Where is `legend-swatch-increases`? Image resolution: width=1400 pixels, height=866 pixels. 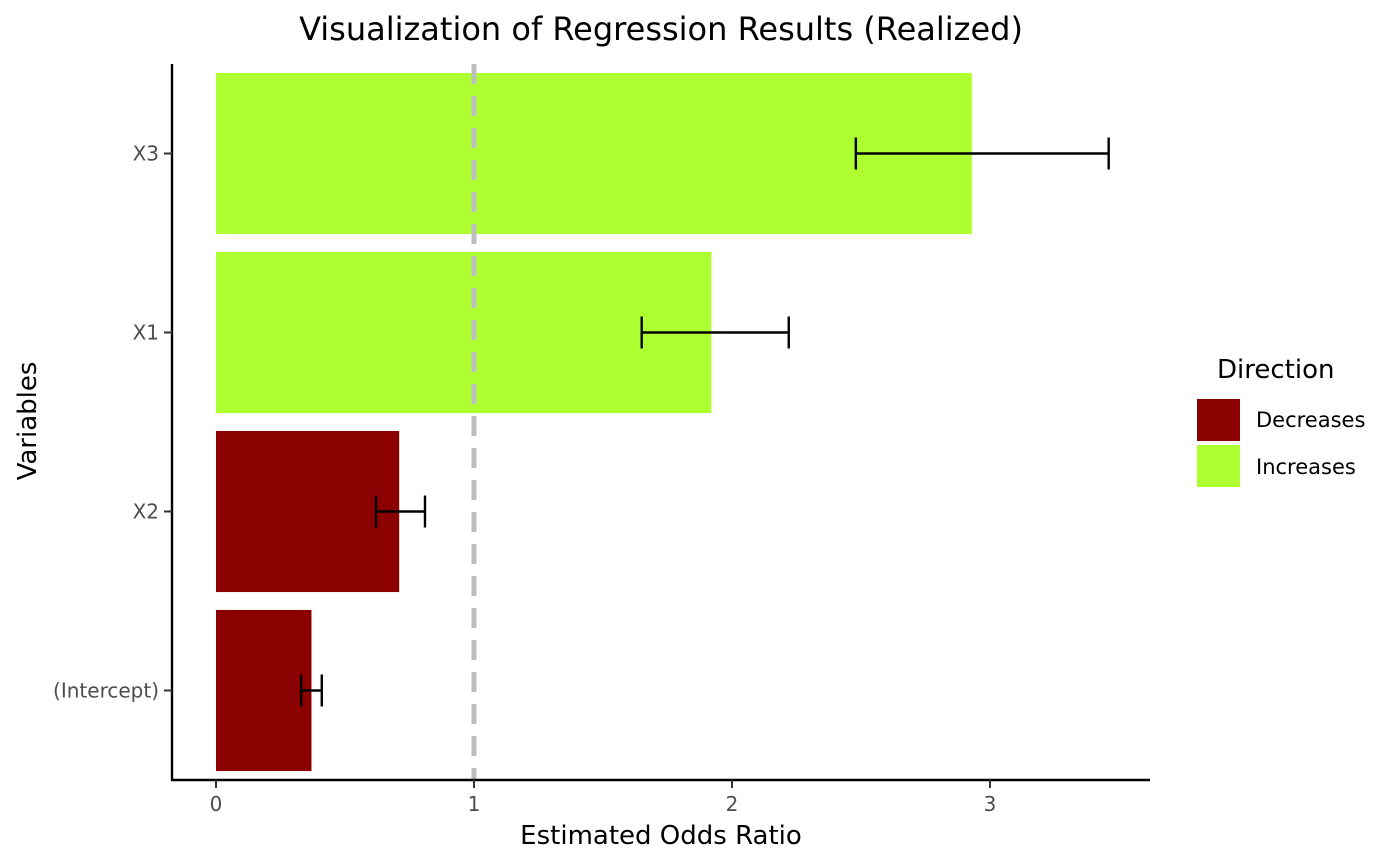
legend-swatch-increases is located at coordinates (1218, 466).